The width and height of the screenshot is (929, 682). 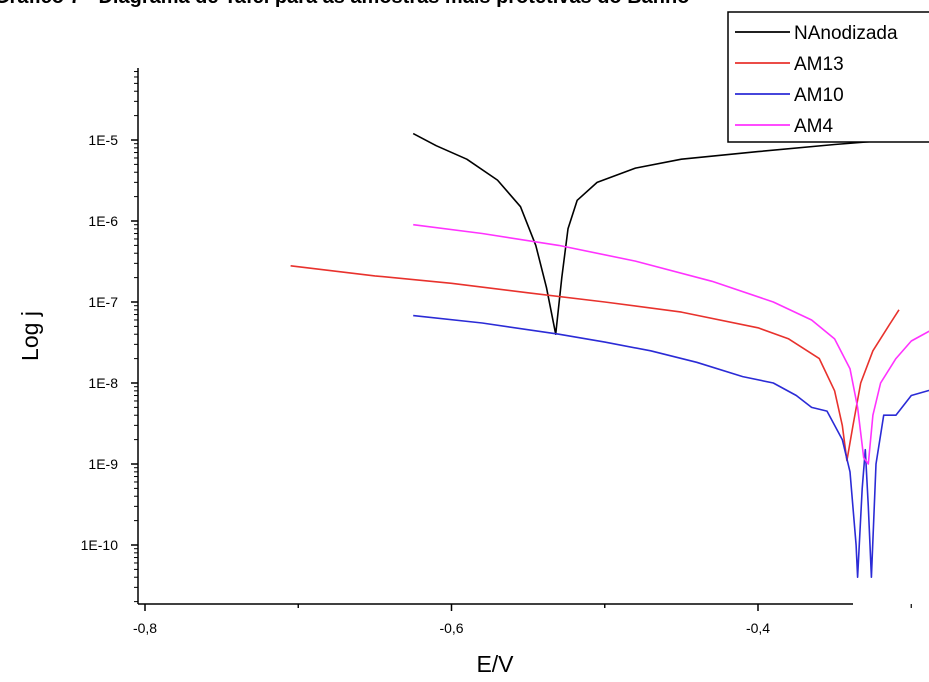 I want to click on y-axis-title: Log j, so click(x=30, y=336).